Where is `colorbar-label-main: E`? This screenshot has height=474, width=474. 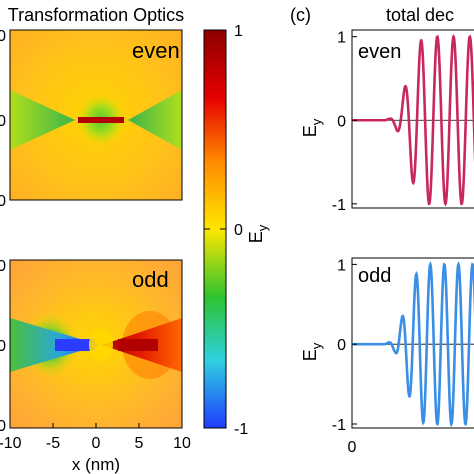
colorbar-label-main: E is located at coordinates (256, 237).